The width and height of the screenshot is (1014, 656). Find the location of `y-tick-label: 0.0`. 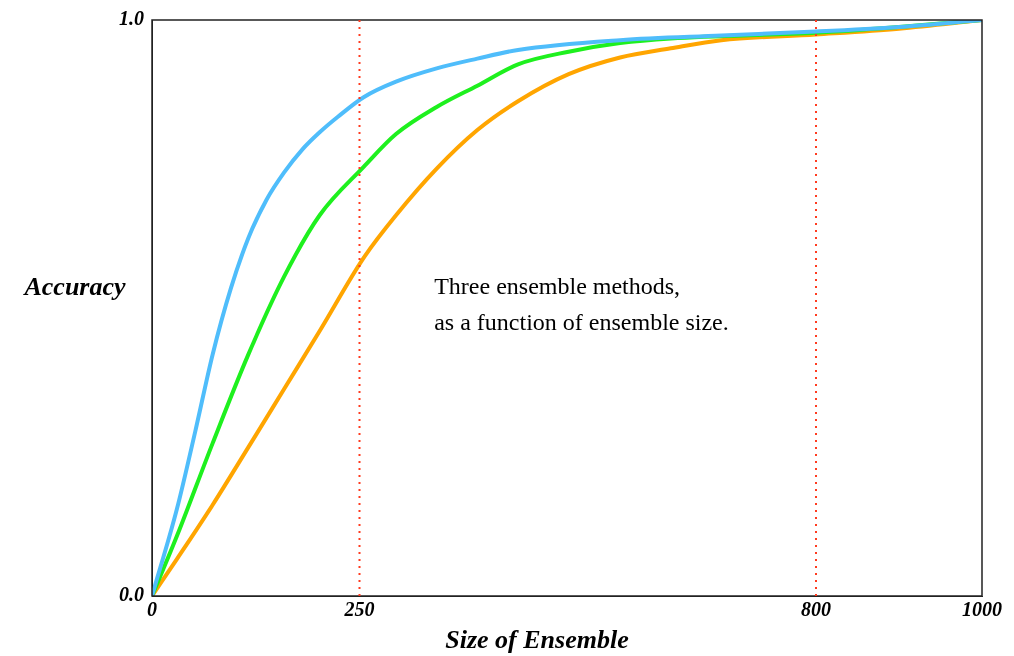

y-tick-label: 0.0 is located at coordinates (131, 594).